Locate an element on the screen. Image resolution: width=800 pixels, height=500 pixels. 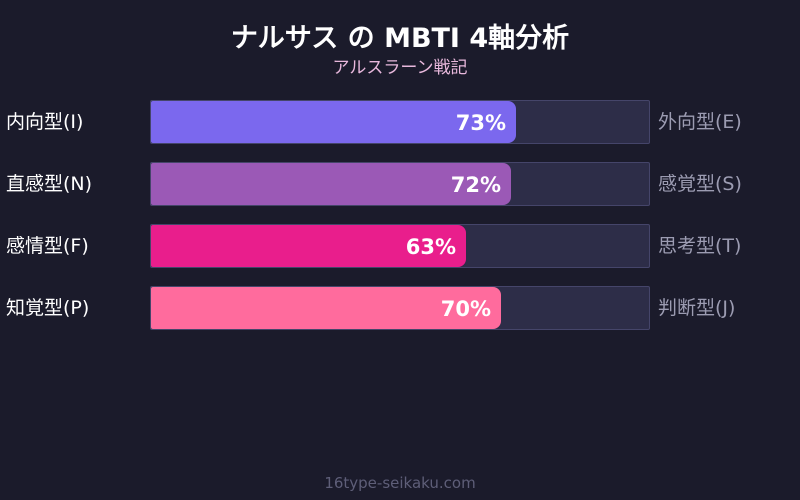
bar-row: 知覚型(P) 70% 判断型(J) is located at coordinates (400, 308).